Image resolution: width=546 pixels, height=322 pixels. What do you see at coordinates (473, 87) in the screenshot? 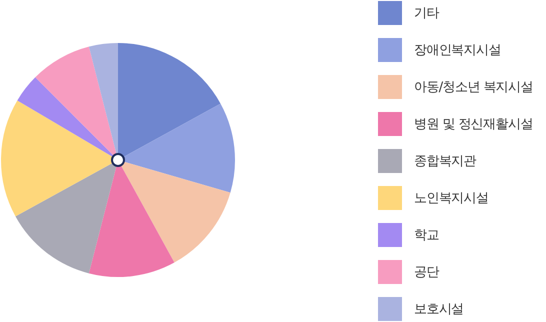
I see `legend-label: 아동/청소년 복지시설` at bounding box center [473, 87].